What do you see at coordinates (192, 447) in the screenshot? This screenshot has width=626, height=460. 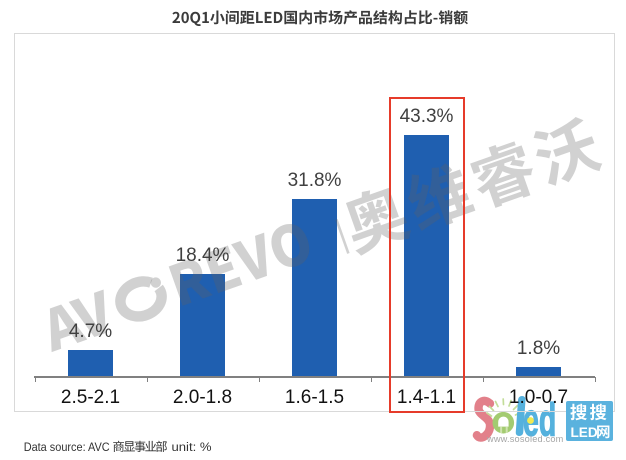 I see `svg-text: unit: %` at bounding box center [192, 447].